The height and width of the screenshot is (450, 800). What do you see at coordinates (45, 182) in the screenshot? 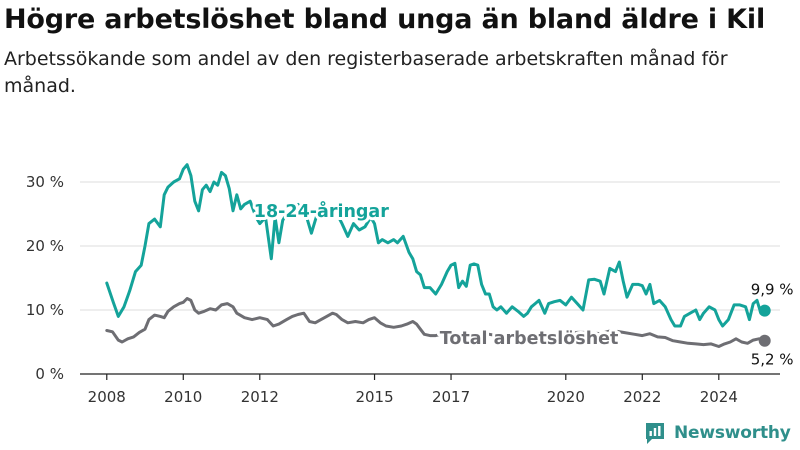
I see `y-tick-label: 30 %` at bounding box center [45, 182].